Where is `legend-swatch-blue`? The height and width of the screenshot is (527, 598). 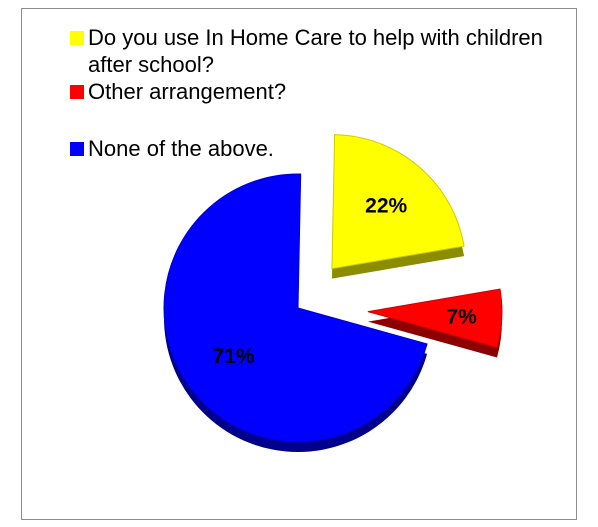
legend-swatch-blue is located at coordinates (77, 149).